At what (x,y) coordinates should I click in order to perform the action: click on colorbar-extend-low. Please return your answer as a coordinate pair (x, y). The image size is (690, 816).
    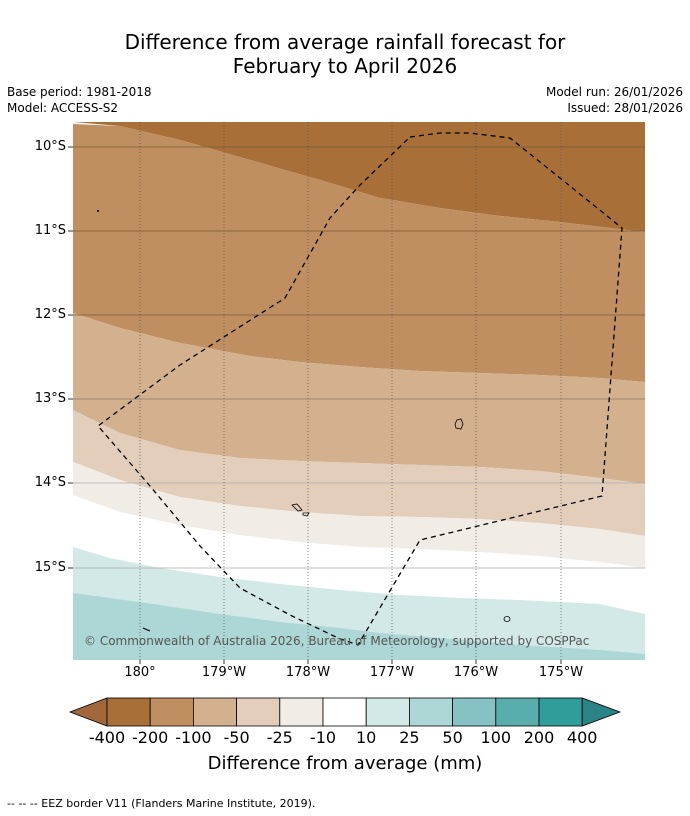
    Looking at the image, I should click on (88, 712).